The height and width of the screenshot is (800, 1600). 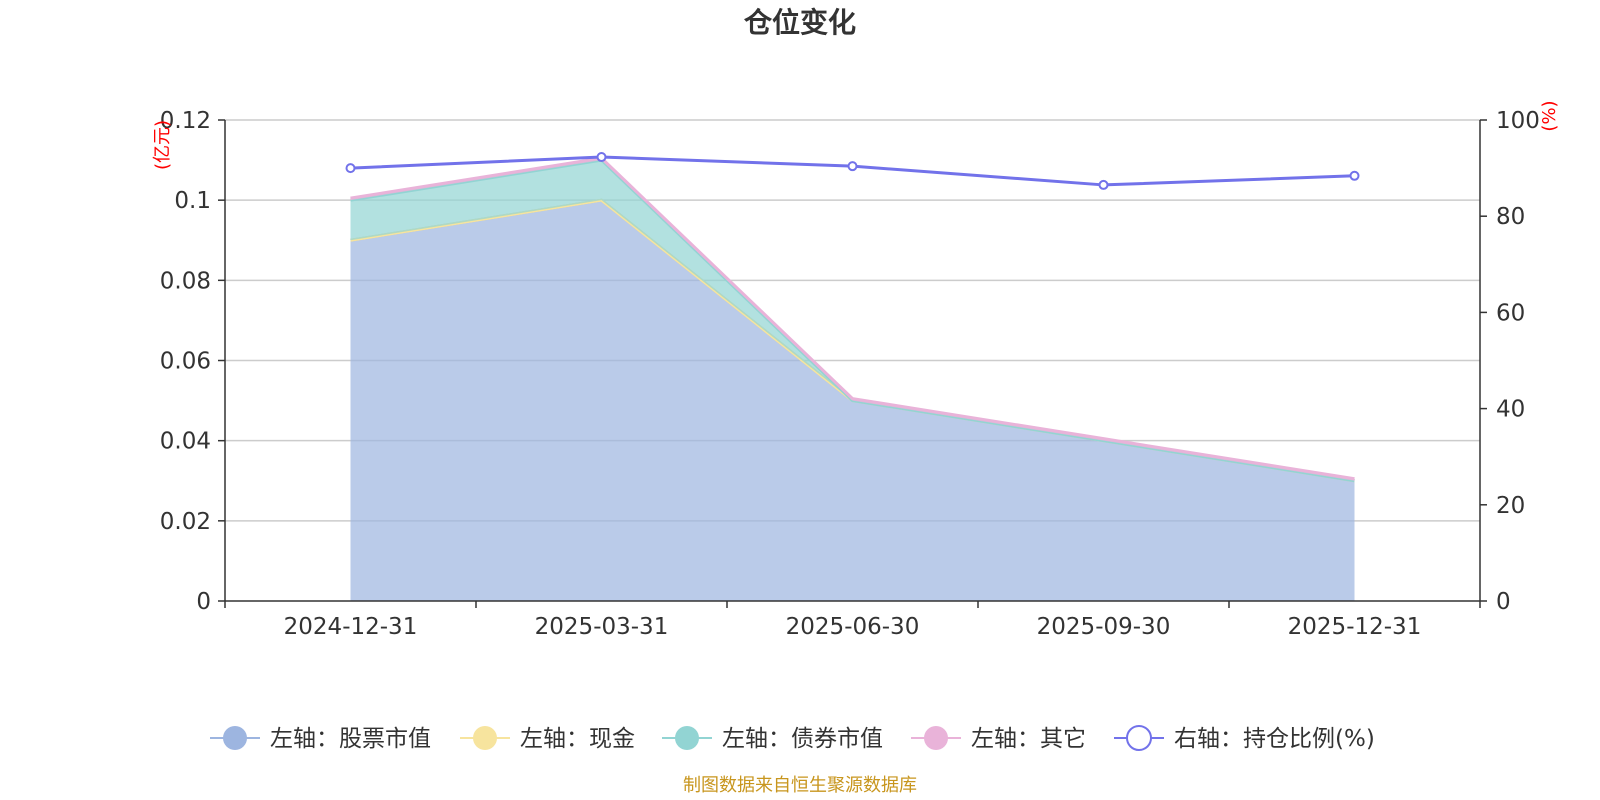 What do you see at coordinates (351, 627) in the screenshot?
I see `x-tick-label: 2024-12-31` at bounding box center [351, 627].